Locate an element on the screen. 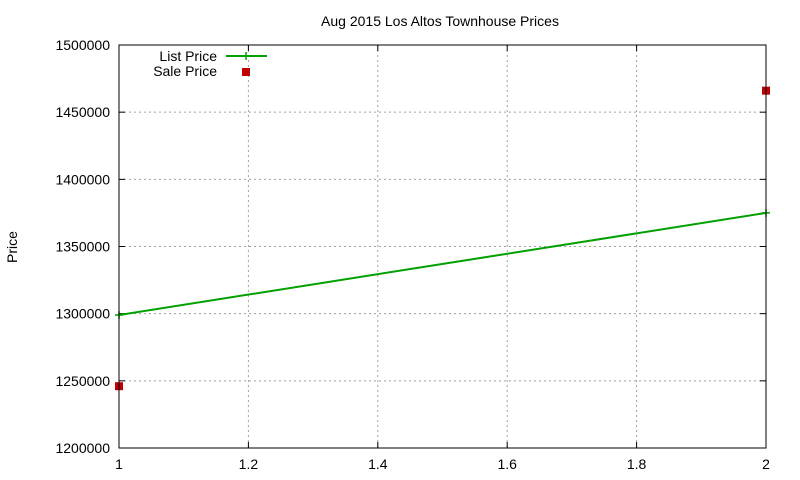 The height and width of the screenshot is (480, 800). x-tick-label: 1.2 is located at coordinates (249, 464).